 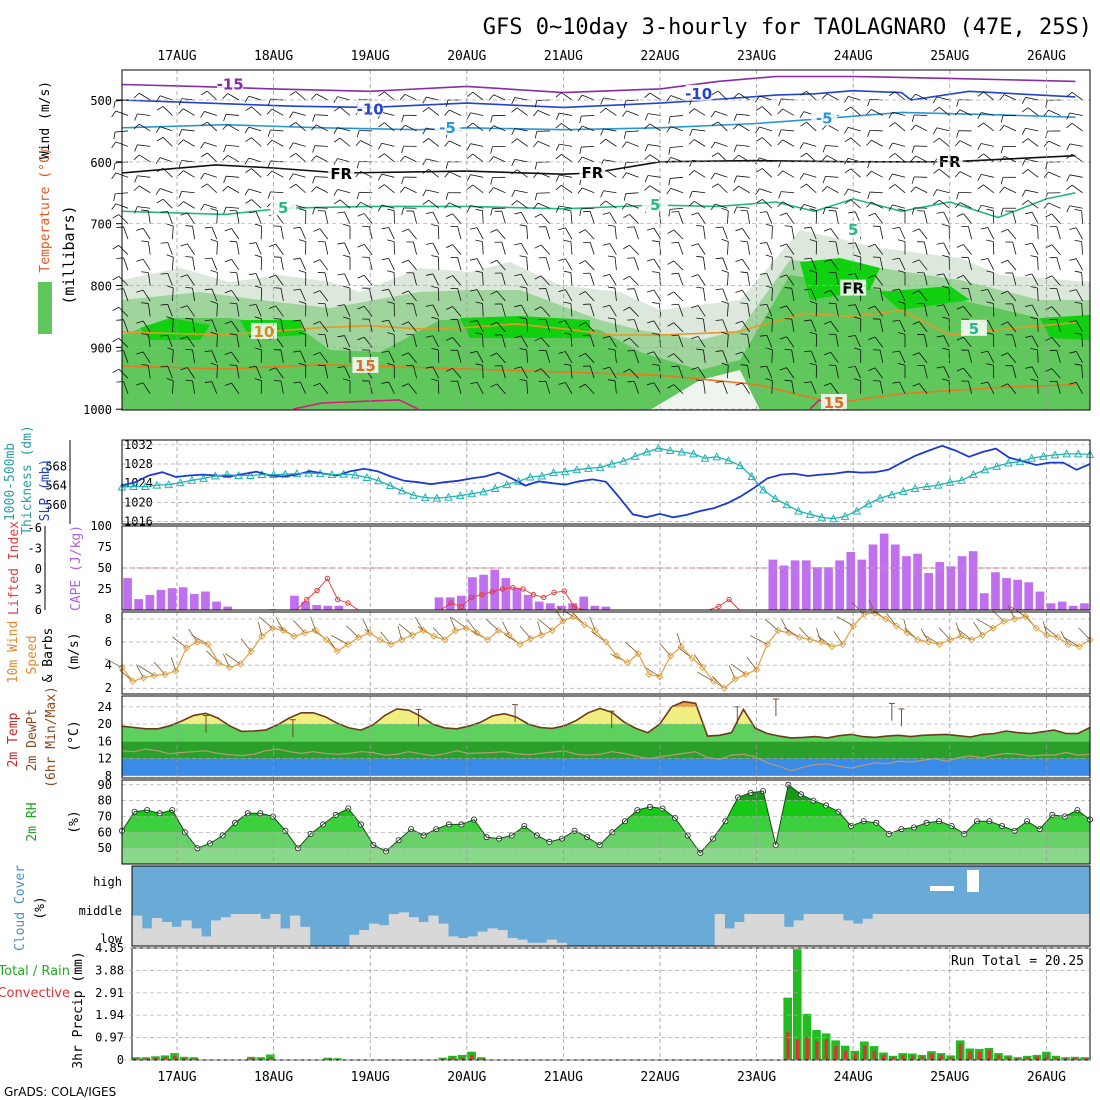 What do you see at coordinates (74, 651) in the screenshot?
I see `wind-ylabel-units: (m/s)` at bounding box center [74, 651].